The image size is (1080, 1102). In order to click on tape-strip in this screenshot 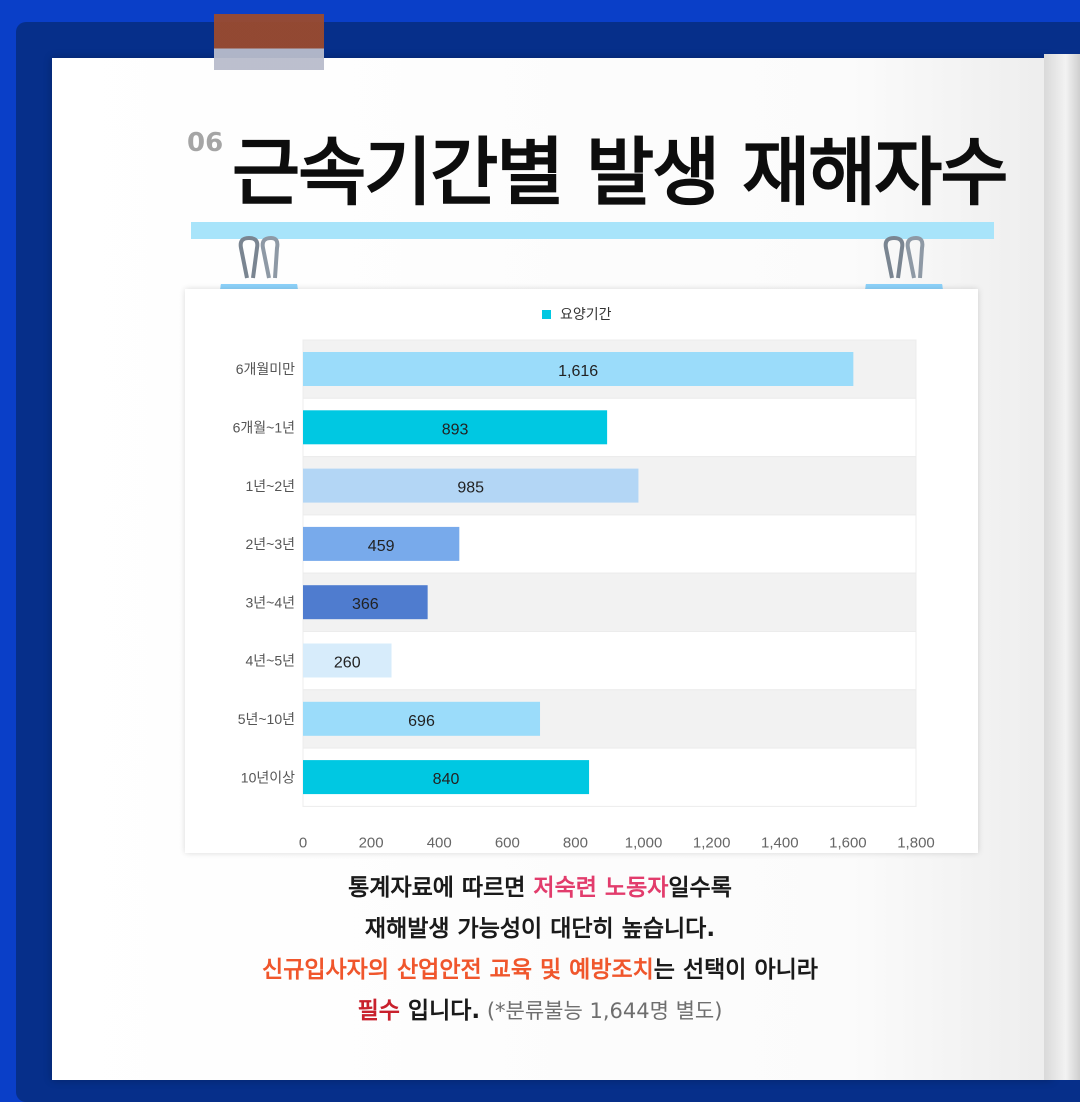, I will do `click(269, 42)`.